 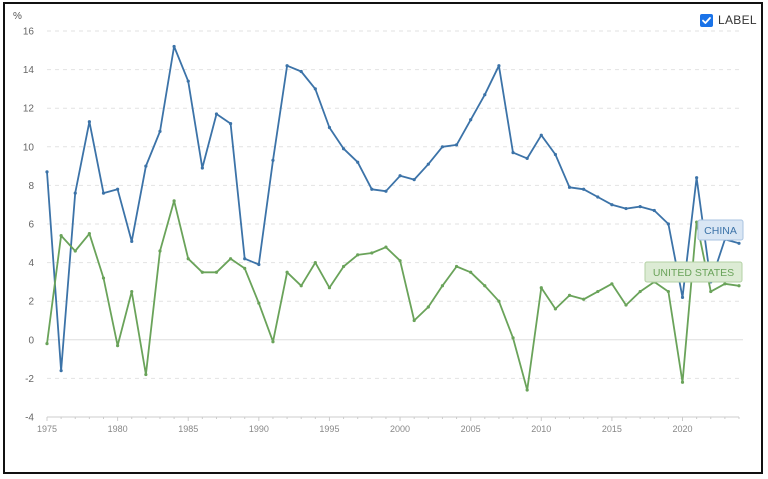 I want to click on y-tick-label: 4, so click(x=31, y=263).